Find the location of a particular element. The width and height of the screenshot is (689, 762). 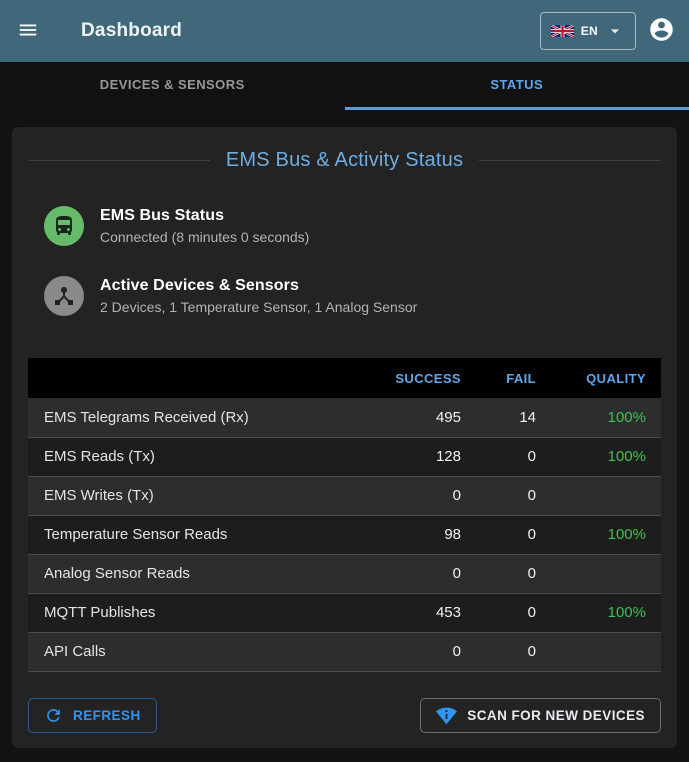

table-row: EMS Reads (Tx) 128 0 100% is located at coordinates (344, 456).